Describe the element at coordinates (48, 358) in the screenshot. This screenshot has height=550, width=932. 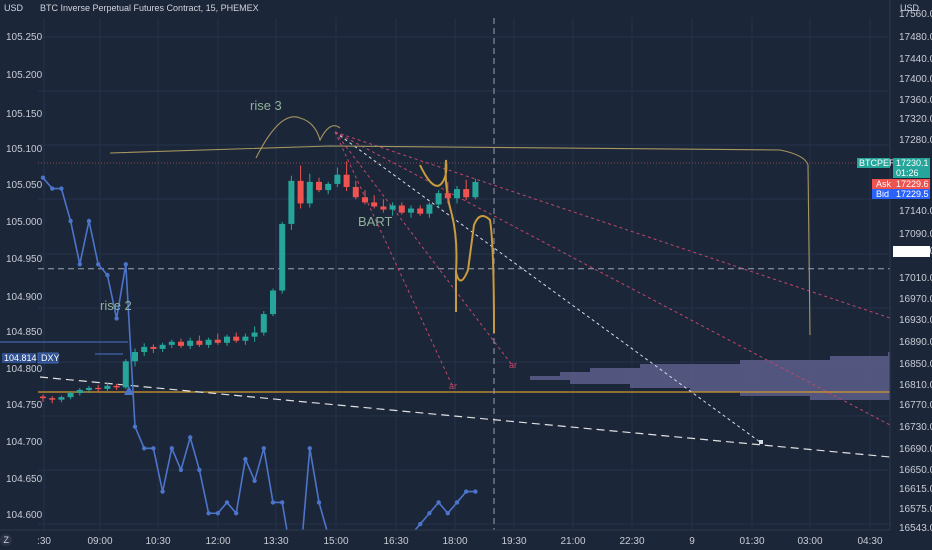
I see `dxy-symbol-badge-bg` at that location.